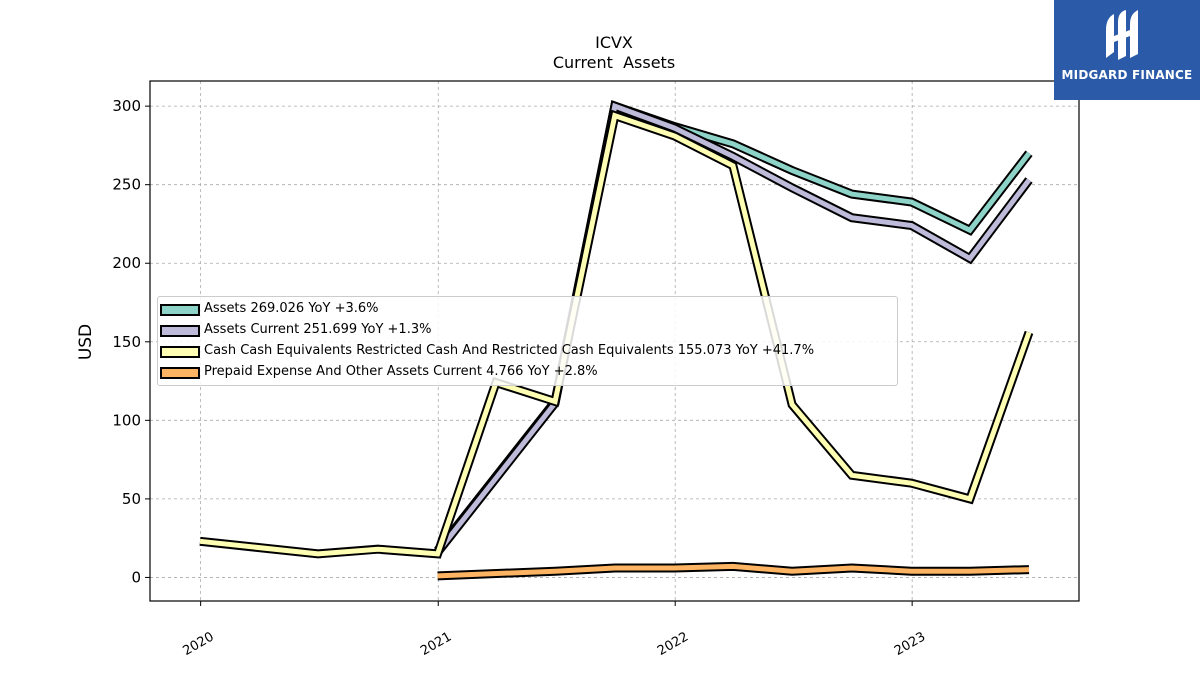 Image resolution: width=1200 pixels, height=675 pixels. Describe the element at coordinates (910, 644) in the screenshot. I see `x-tick-label: 2023` at that location.